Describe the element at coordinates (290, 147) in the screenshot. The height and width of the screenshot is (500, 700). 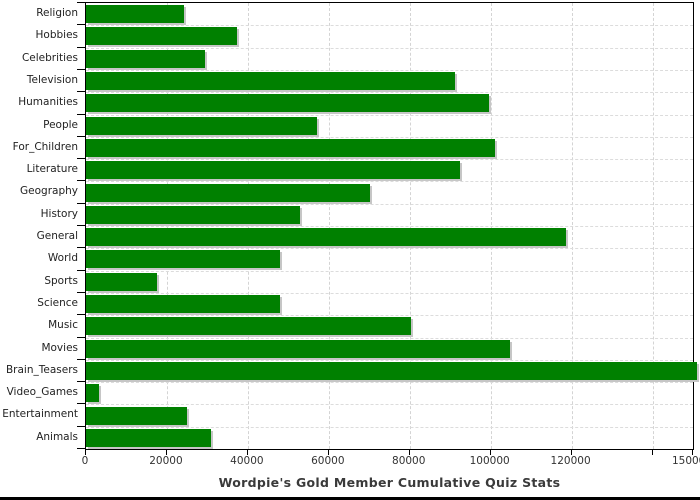
I see `bar-for-children` at that location.